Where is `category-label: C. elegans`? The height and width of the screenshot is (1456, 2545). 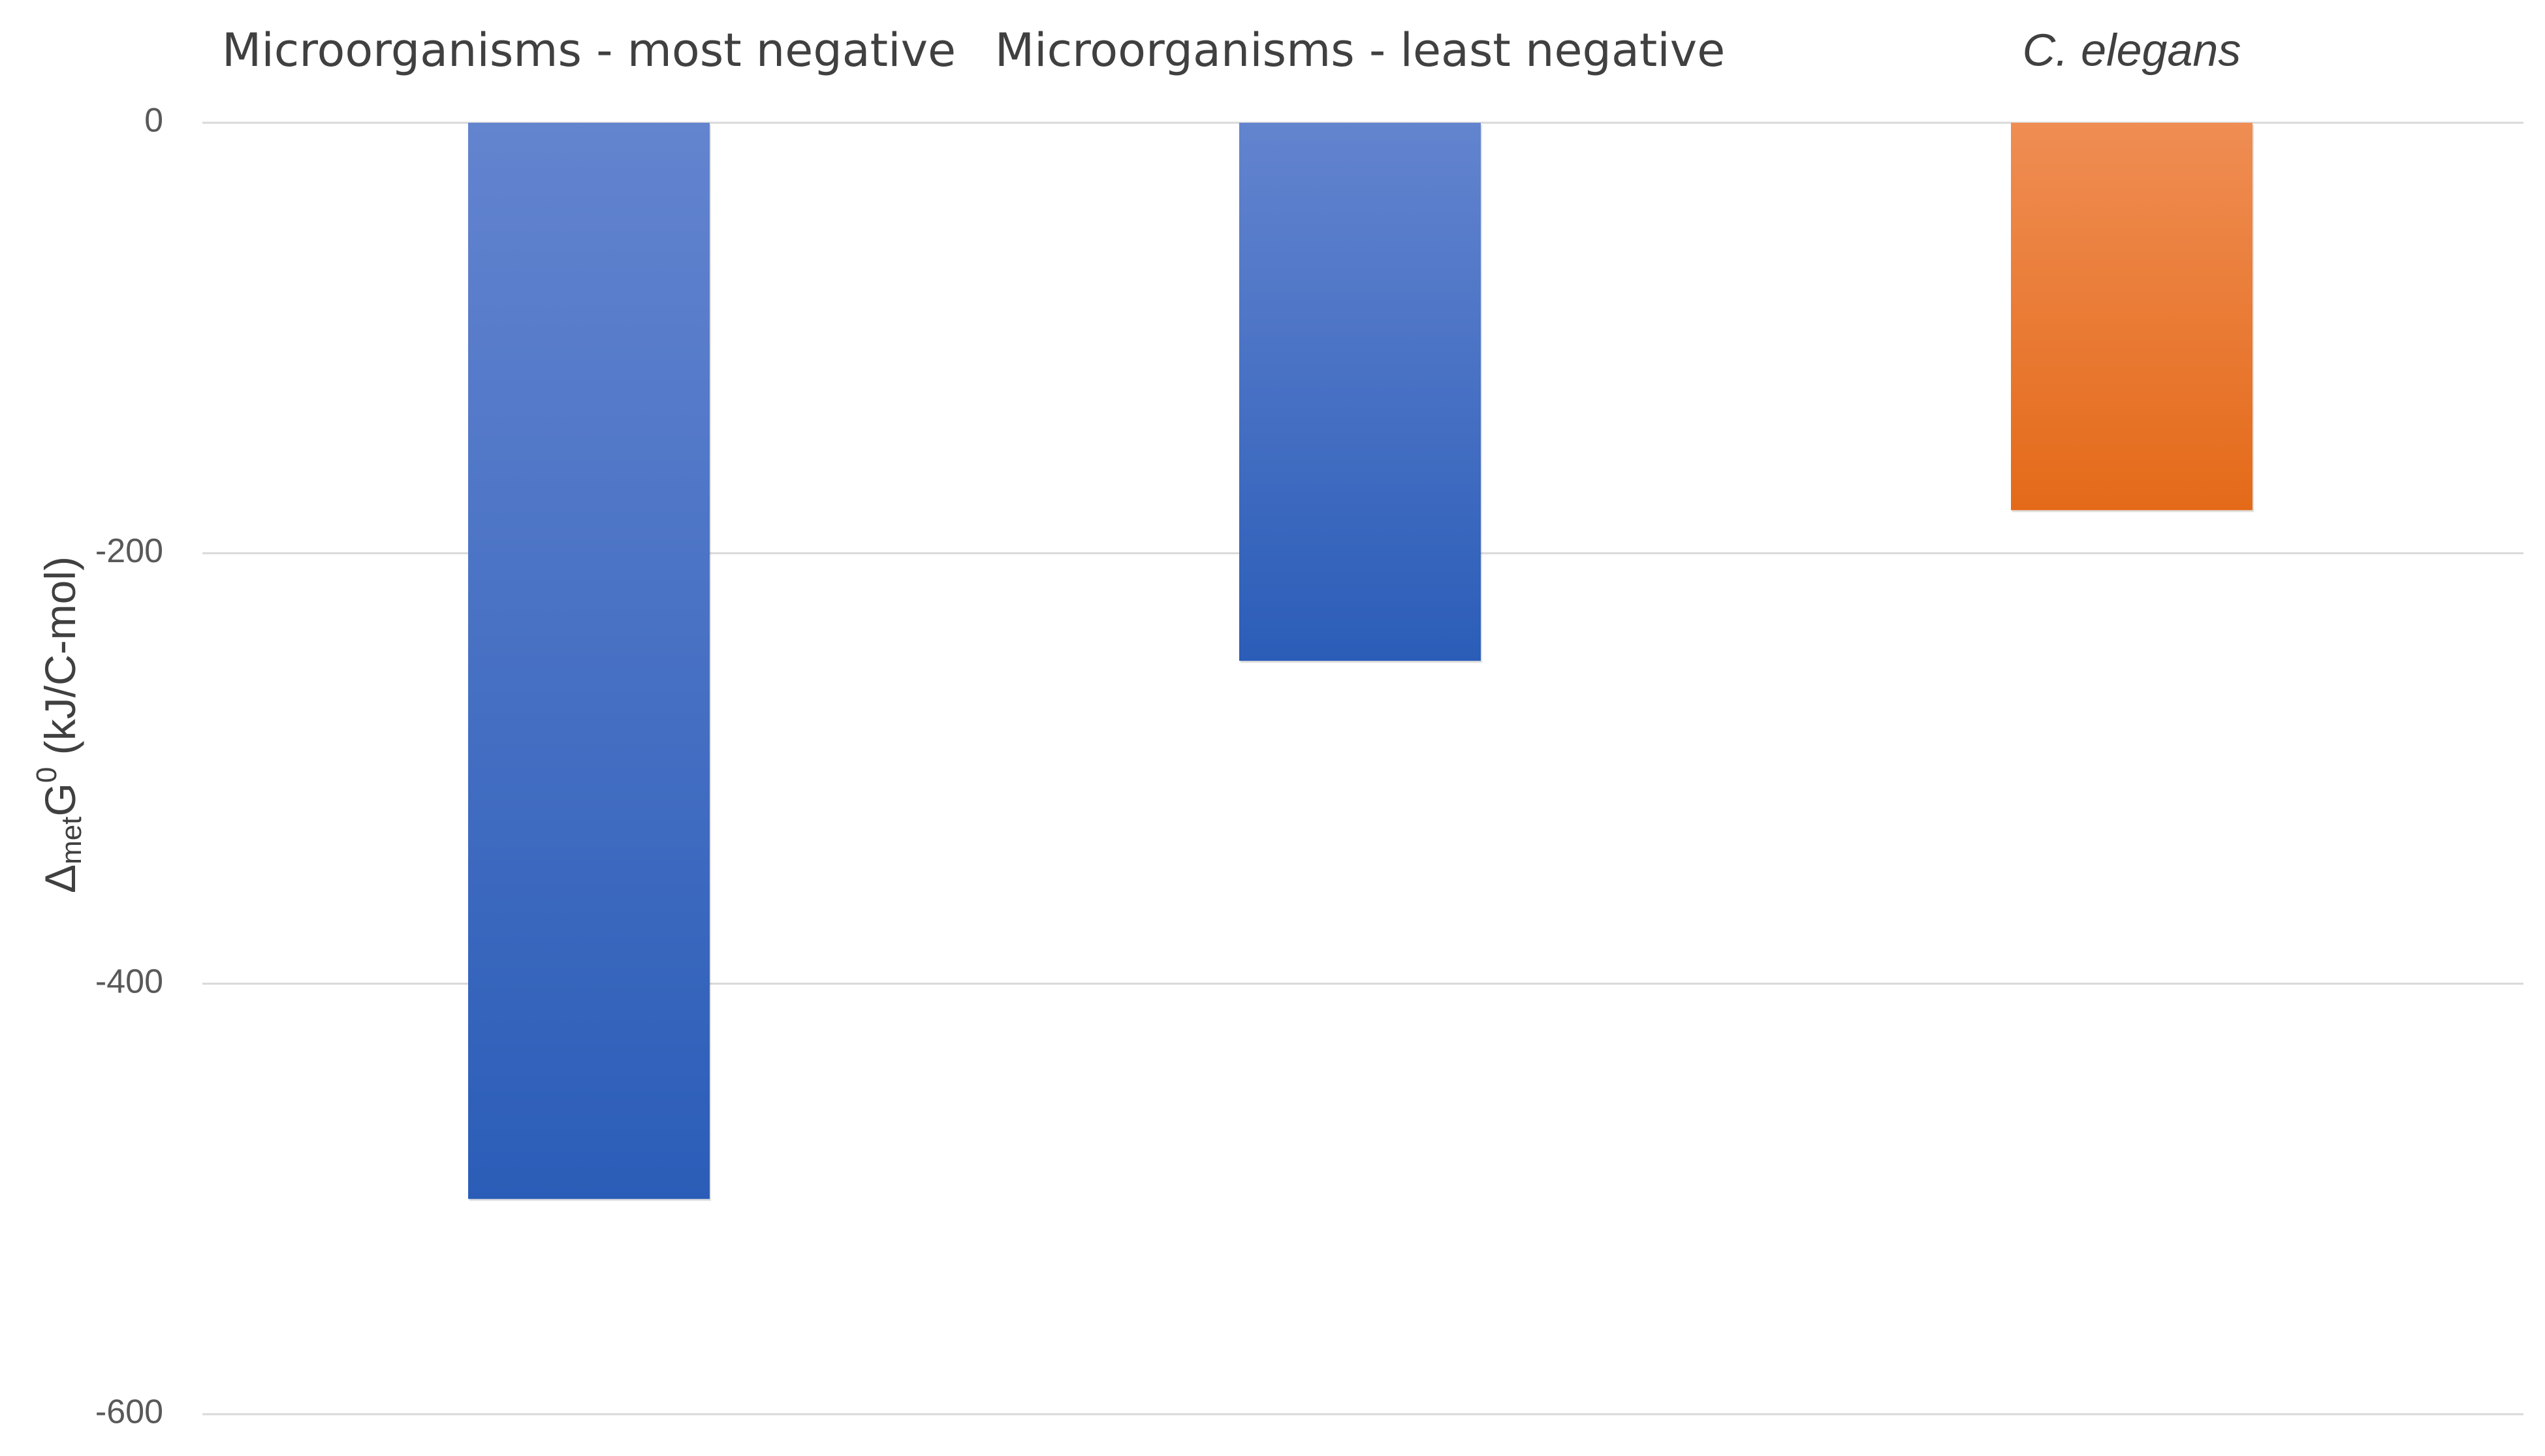
category-label: C. elegans is located at coordinates (2132, 50).